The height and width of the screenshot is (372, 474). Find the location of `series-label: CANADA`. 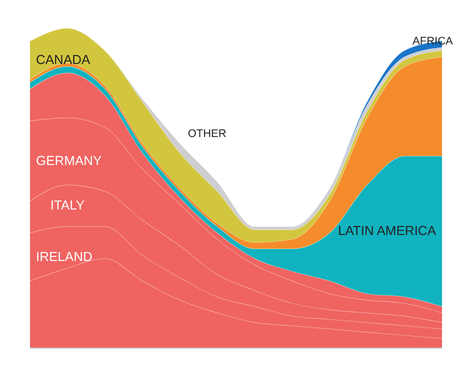

series-label: CANADA is located at coordinates (63, 59).